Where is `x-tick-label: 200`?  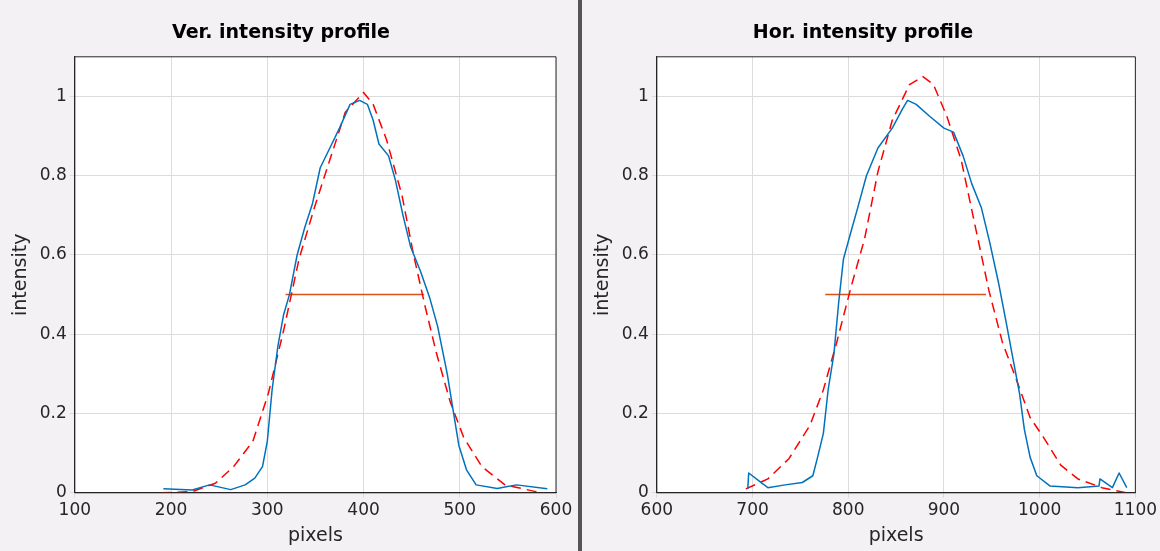 x-tick-label: 200 is located at coordinates (171, 509).